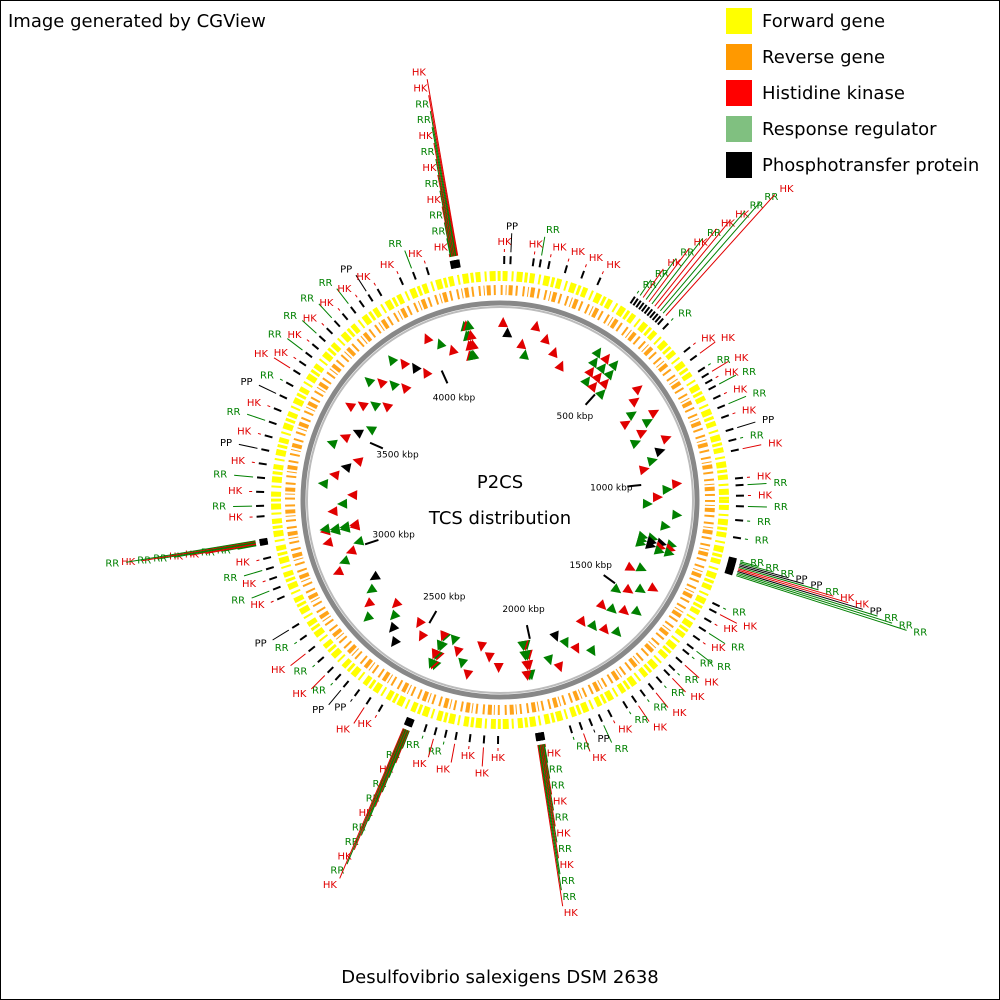 This screenshot has width=1000, height=1000. I want to click on legend-label: Phosphotransfer protein, so click(870, 165).